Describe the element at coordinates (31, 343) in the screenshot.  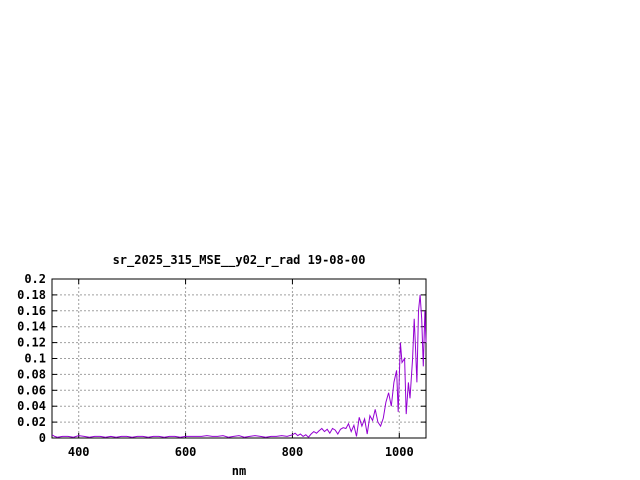
I see `y-tick-label: 0.12` at that location.